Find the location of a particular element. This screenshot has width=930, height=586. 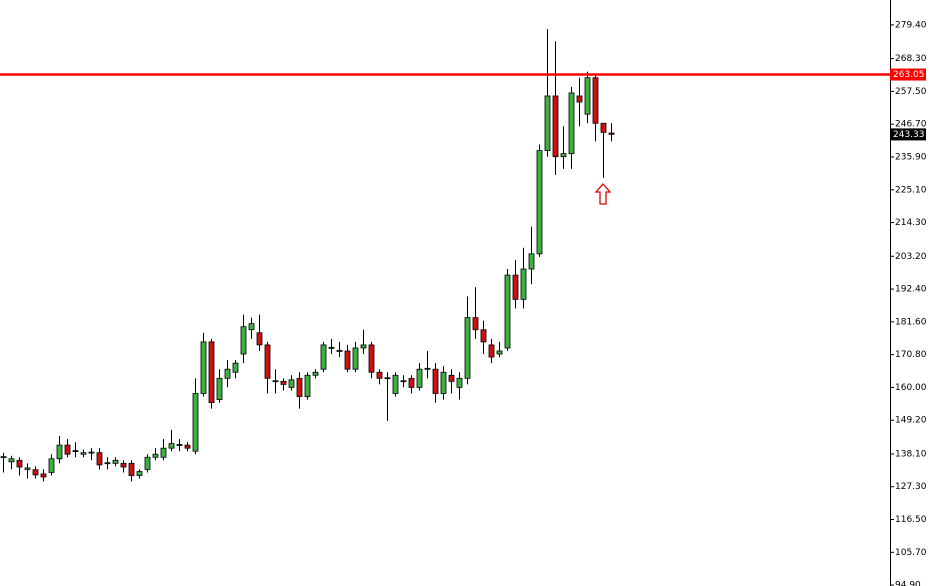

y-tick-label: 170.80 is located at coordinates (911, 355).